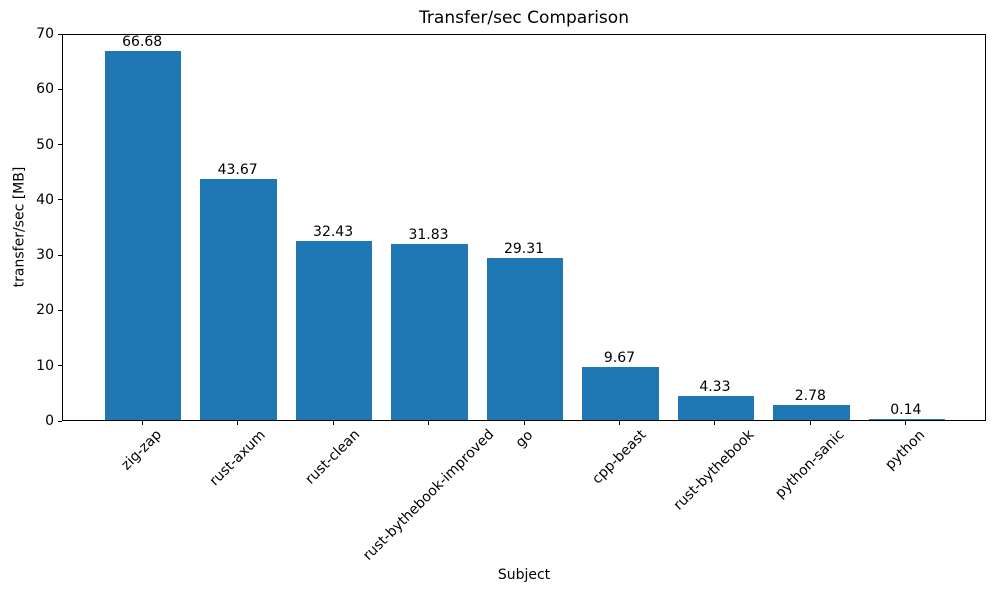  I want to click on x-tick-label-zig-zap: zig-zap, so click(142, 450).